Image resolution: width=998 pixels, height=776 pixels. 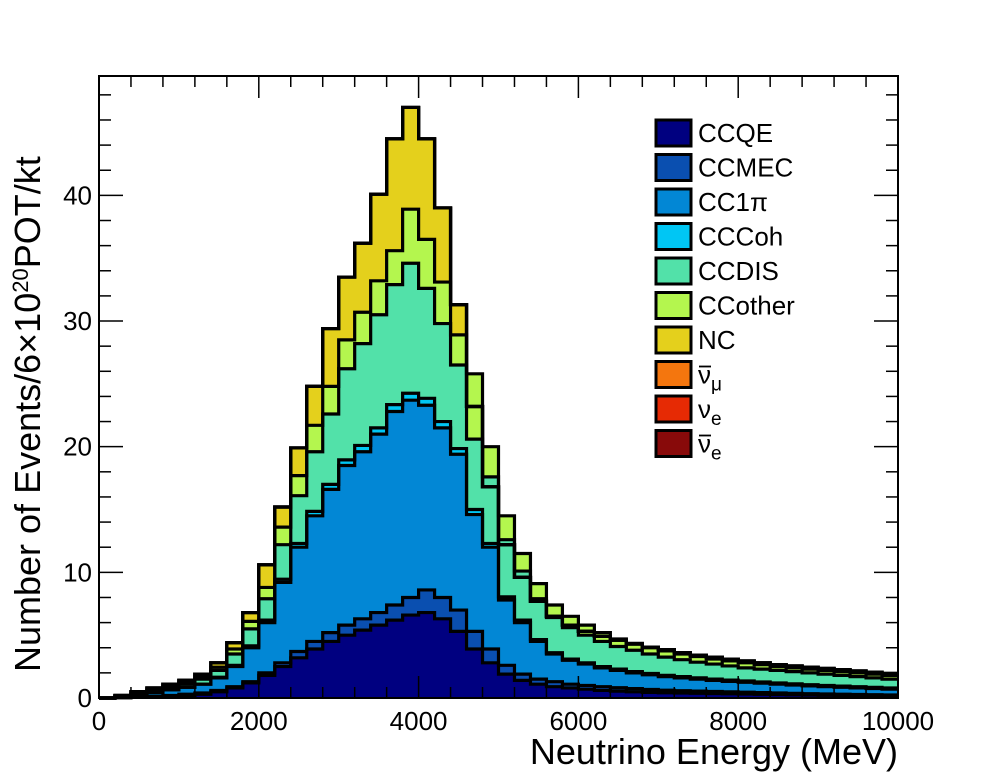 I want to click on x-tick-label: 10000, so click(x=898, y=721).